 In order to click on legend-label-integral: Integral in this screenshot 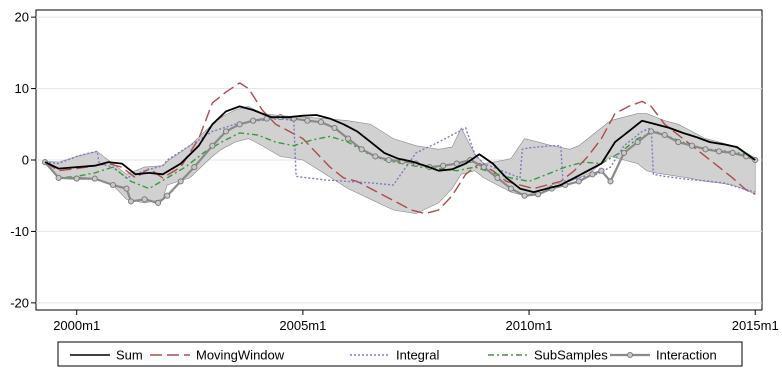, I will do `click(417, 355)`.